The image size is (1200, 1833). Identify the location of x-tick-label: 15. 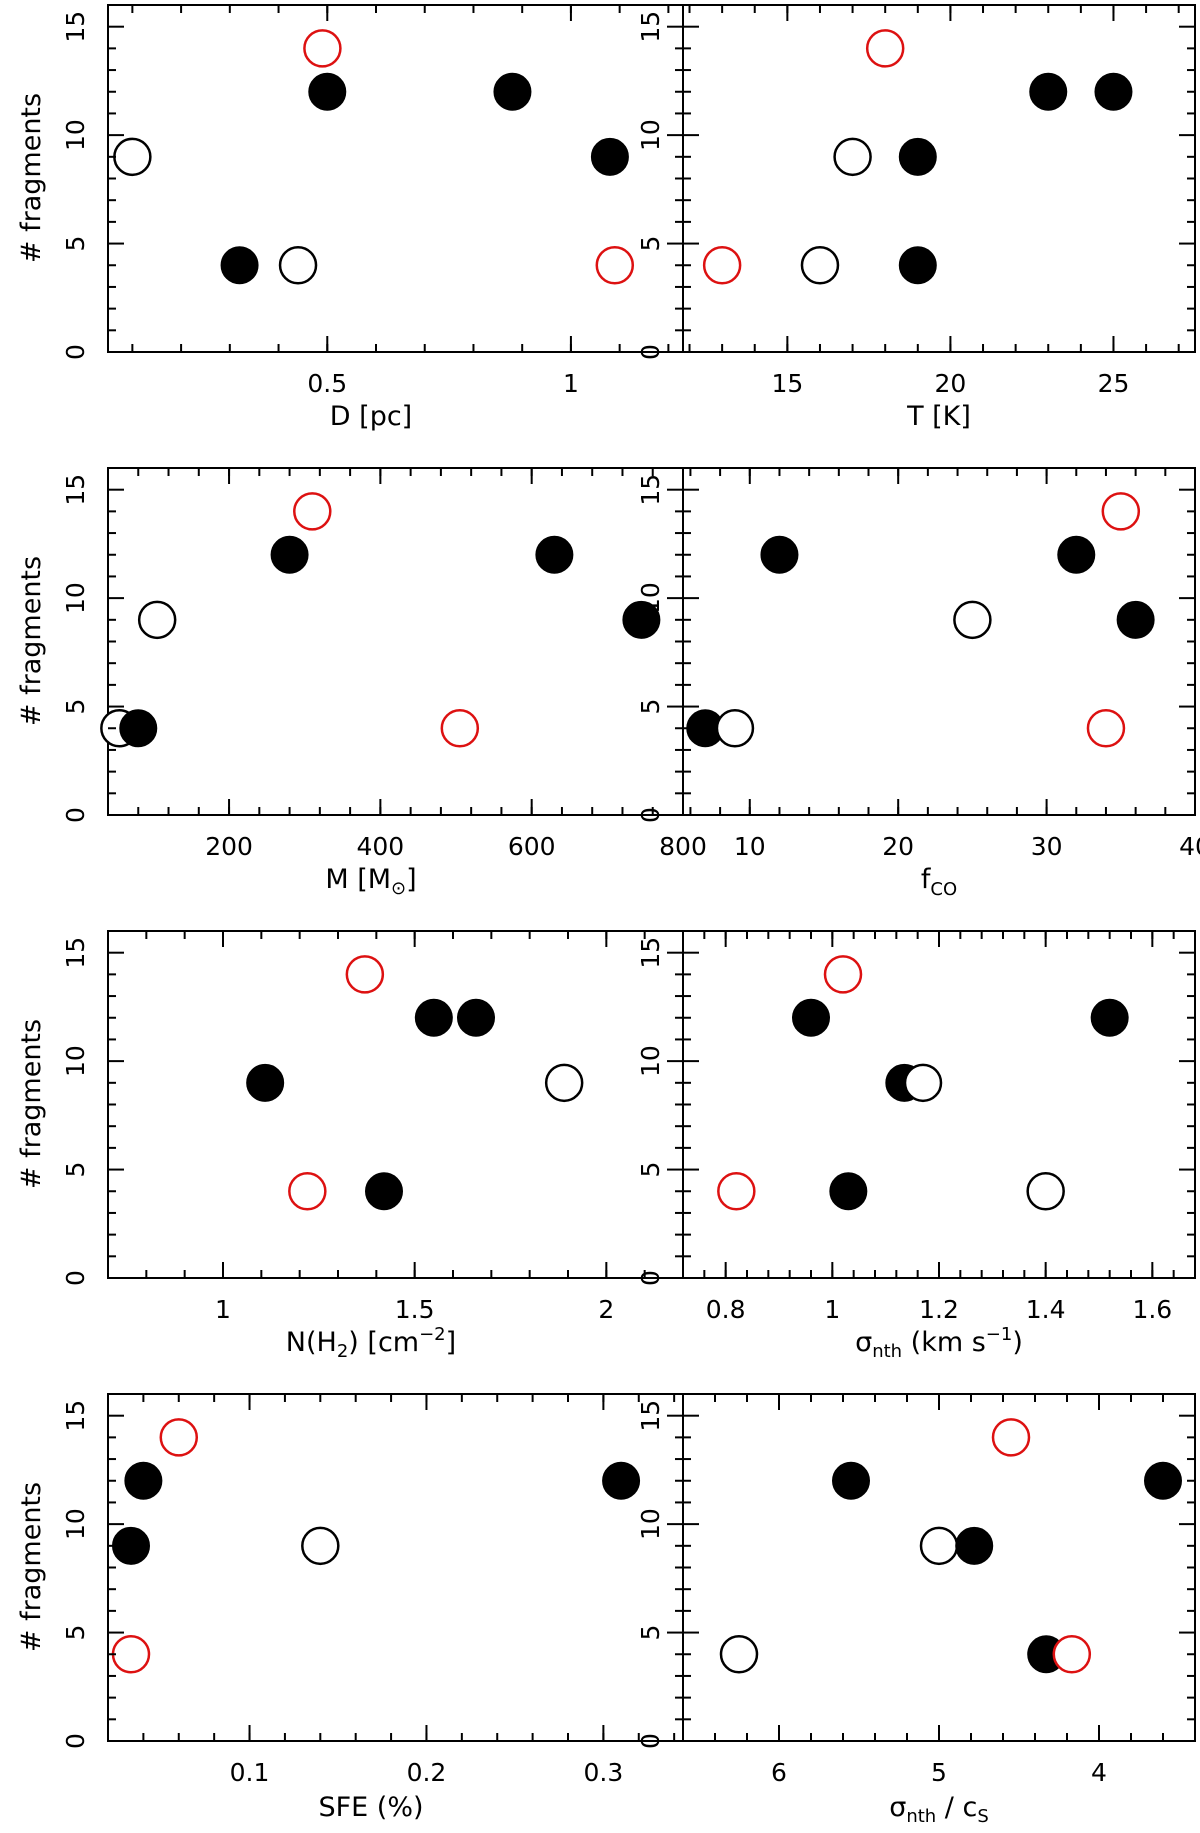
(787, 383).